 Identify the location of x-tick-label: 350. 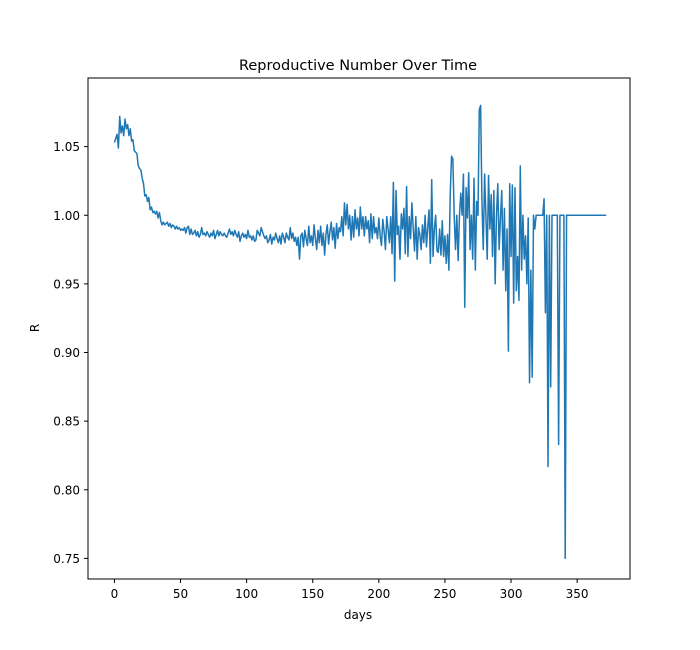
(577, 594).